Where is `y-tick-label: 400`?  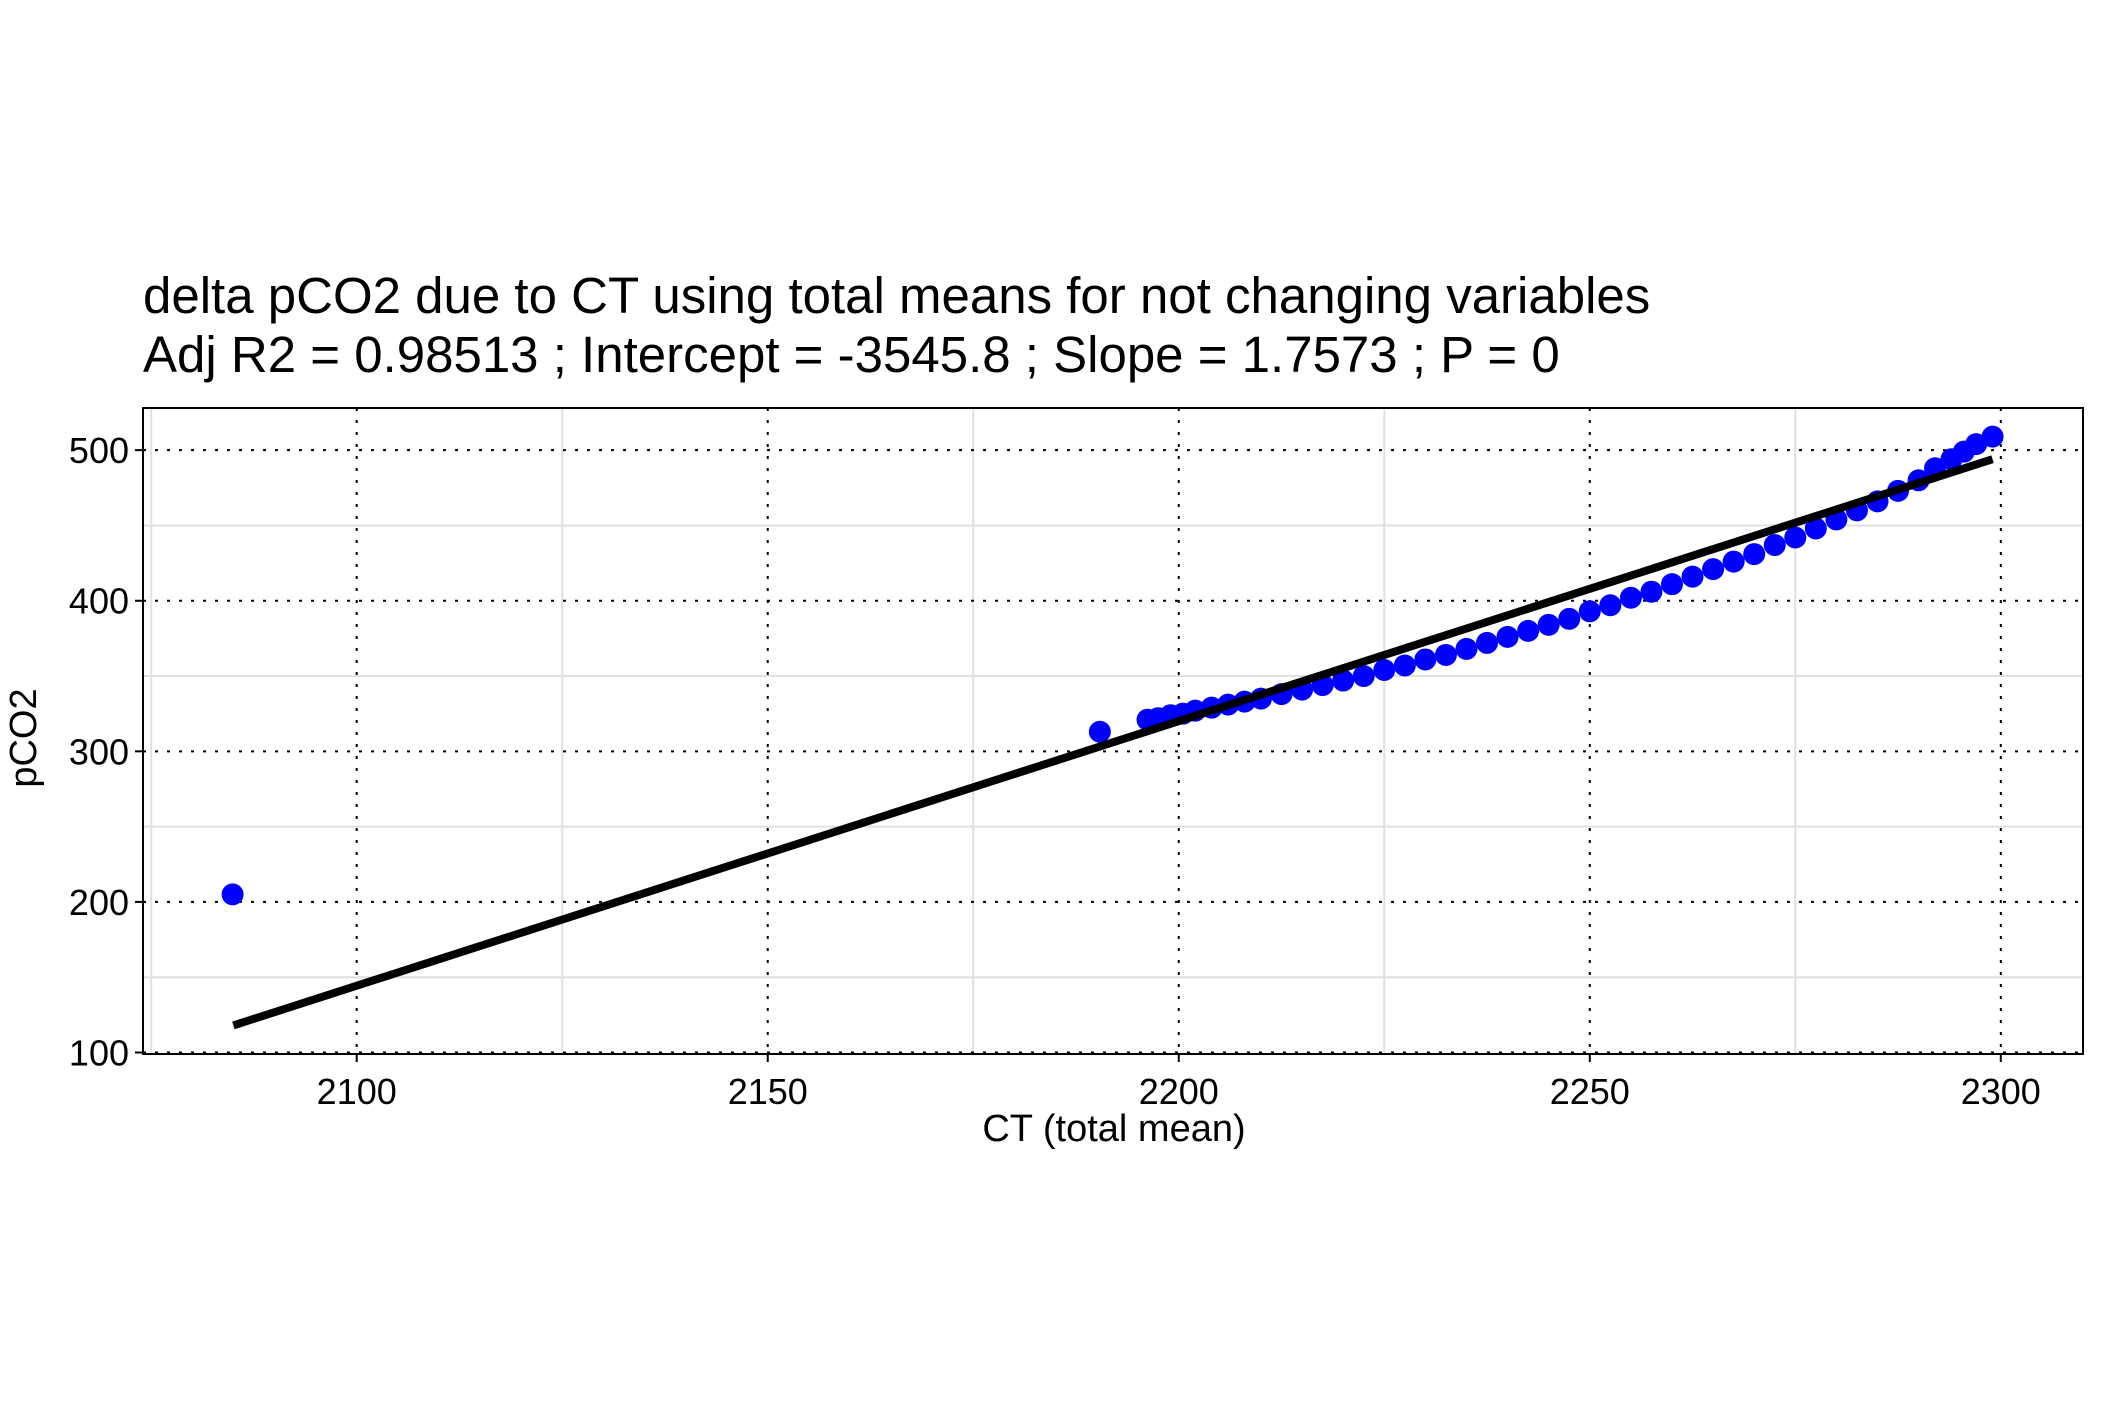 y-tick-label: 400 is located at coordinates (99, 601).